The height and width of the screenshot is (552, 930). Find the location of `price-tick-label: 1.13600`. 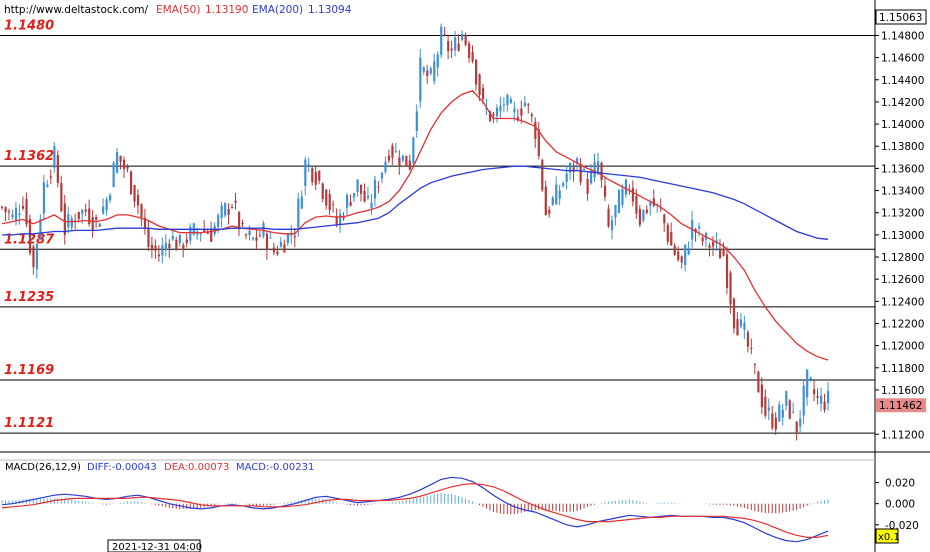

price-tick-label: 1.13600 is located at coordinates (902, 169).